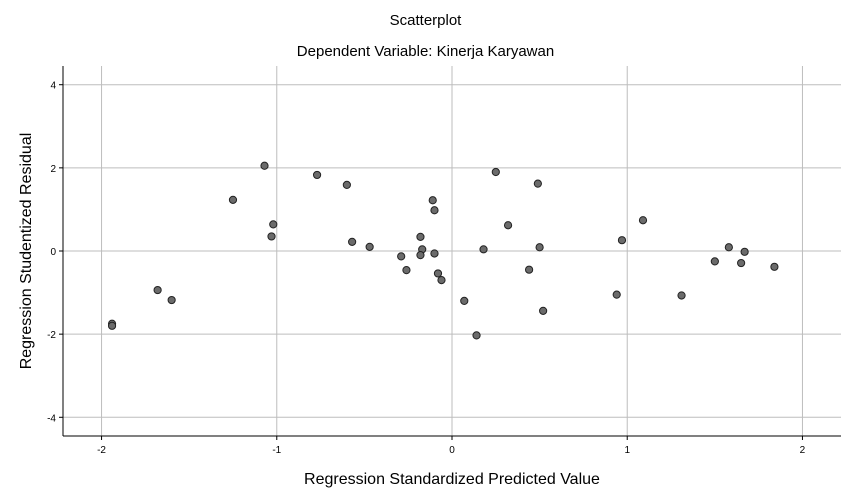 Image resolution: width=851 pixels, height=501 pixels. What do you see at coordinates (51, 418) in the screenshot?
I see `y-tick-label: -4` at bounding box center [51, 418].